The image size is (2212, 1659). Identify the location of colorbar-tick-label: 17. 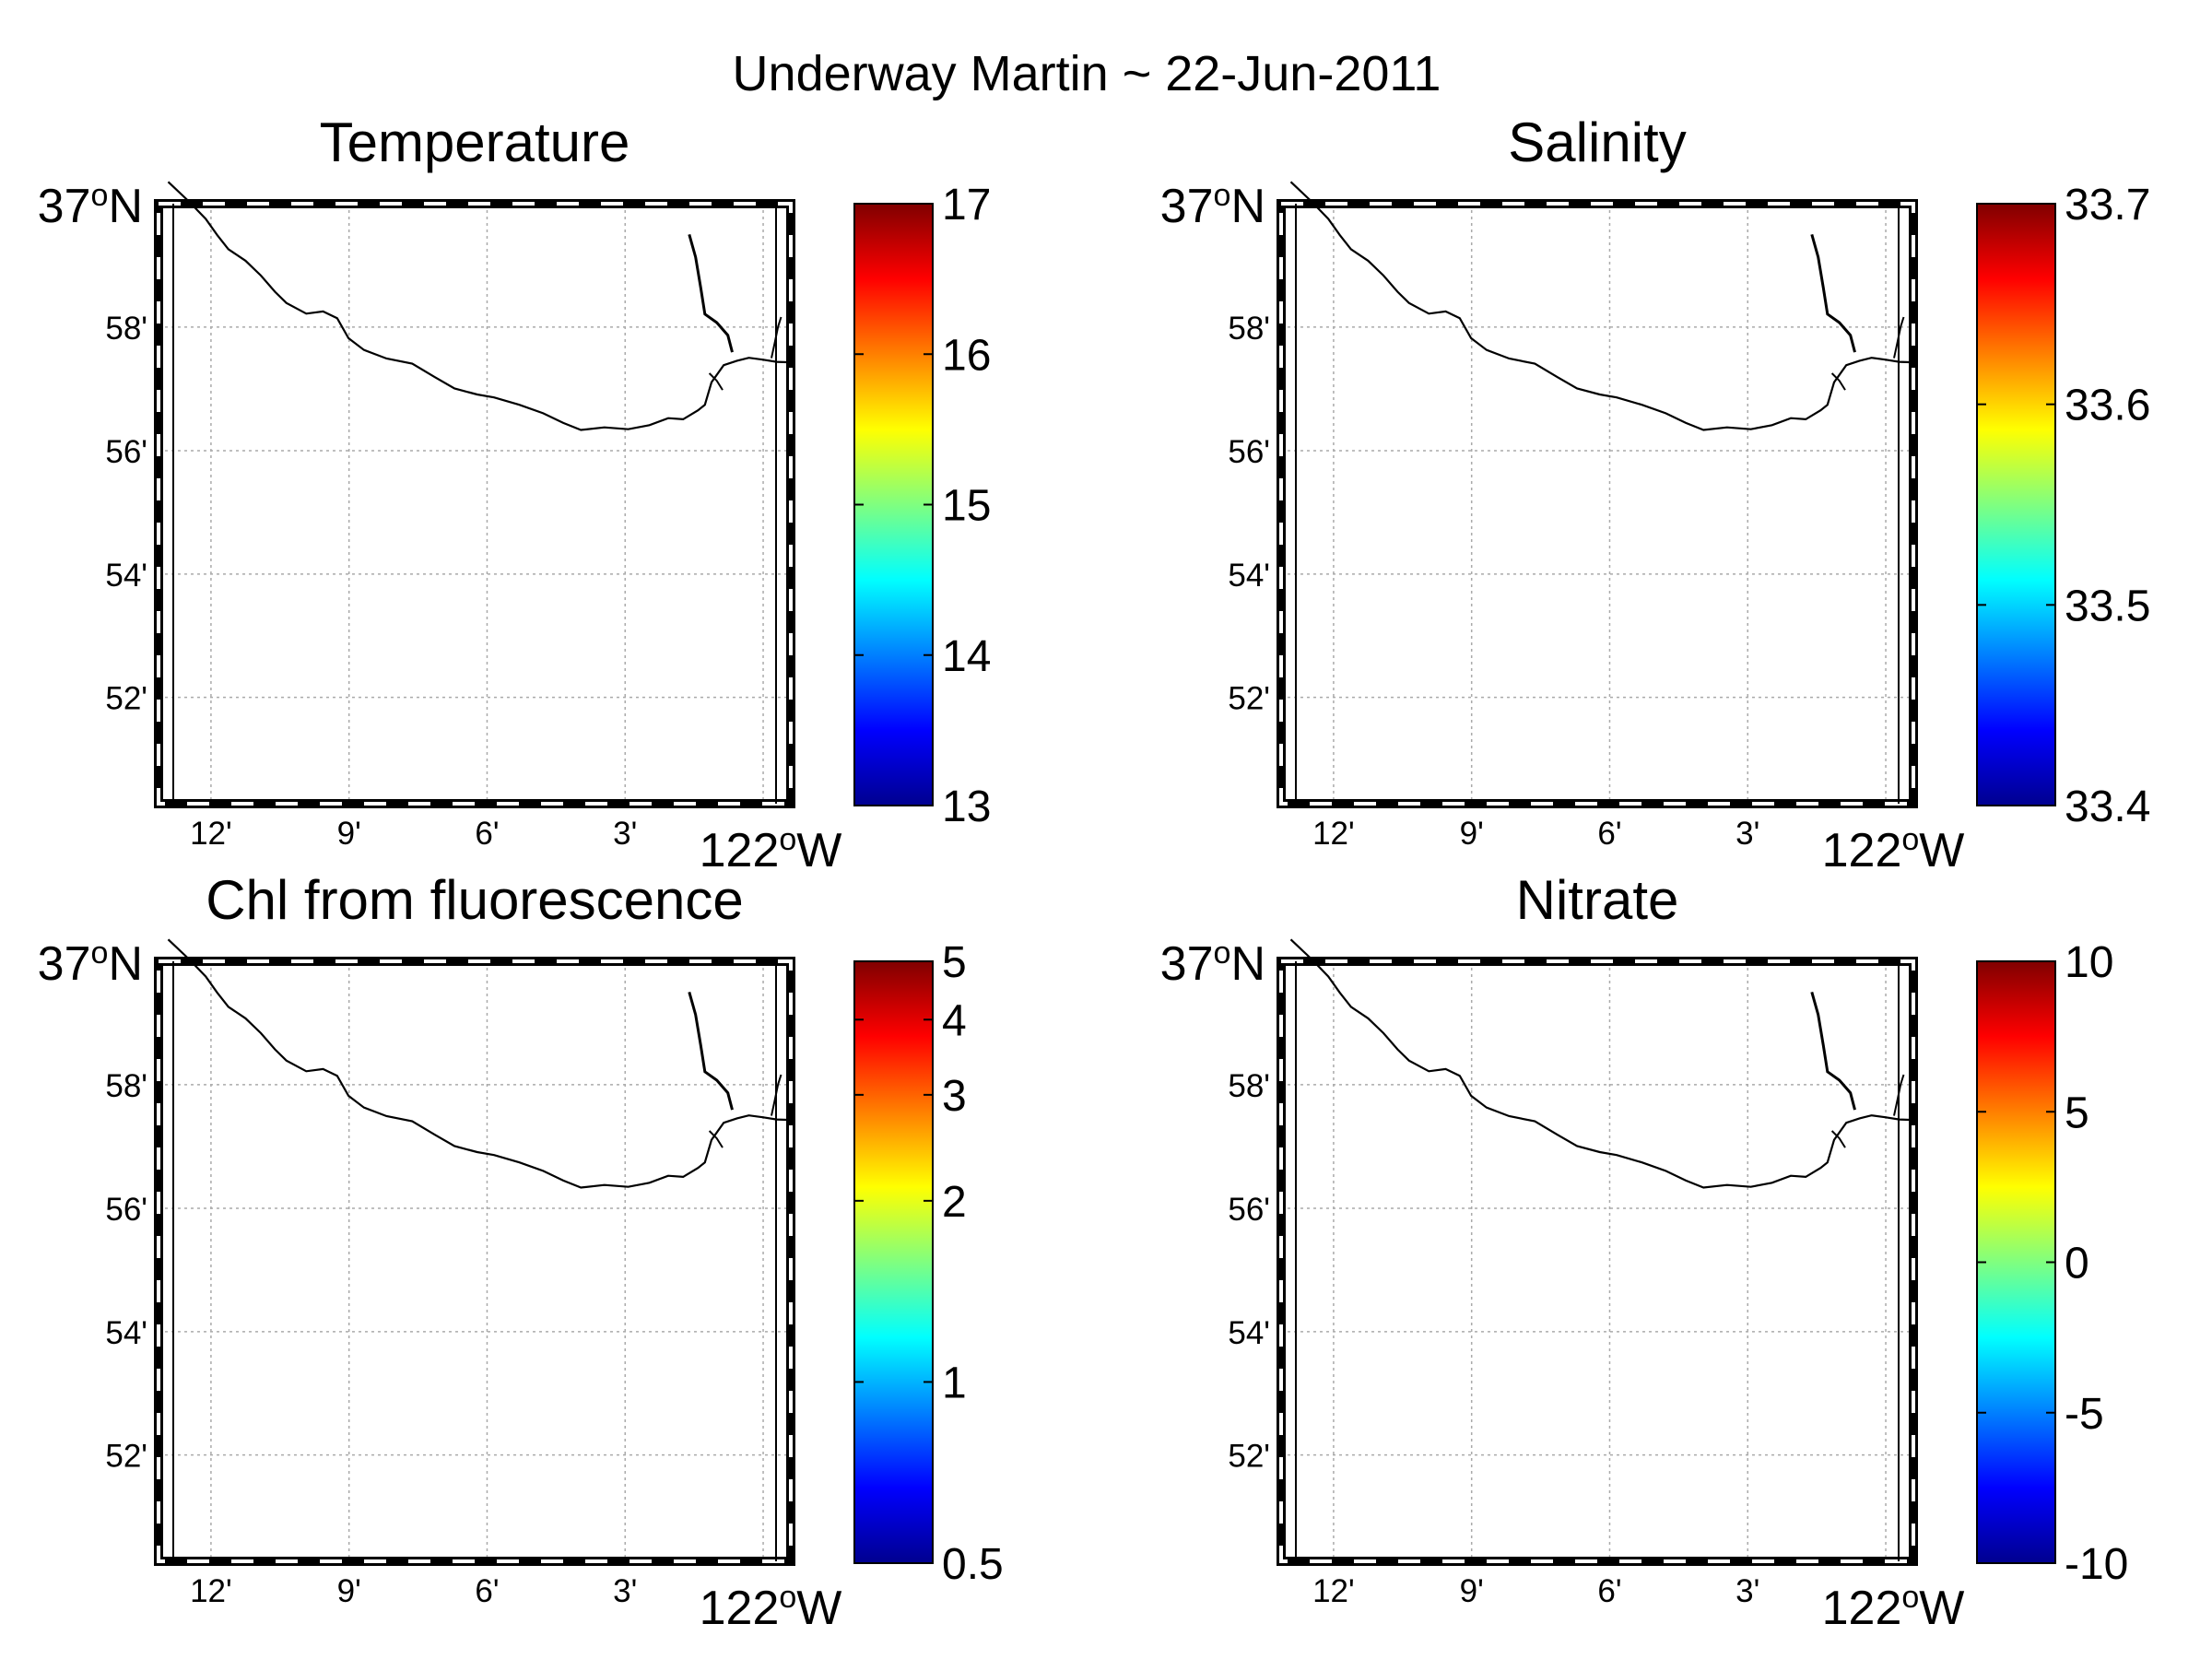
(966, 205).